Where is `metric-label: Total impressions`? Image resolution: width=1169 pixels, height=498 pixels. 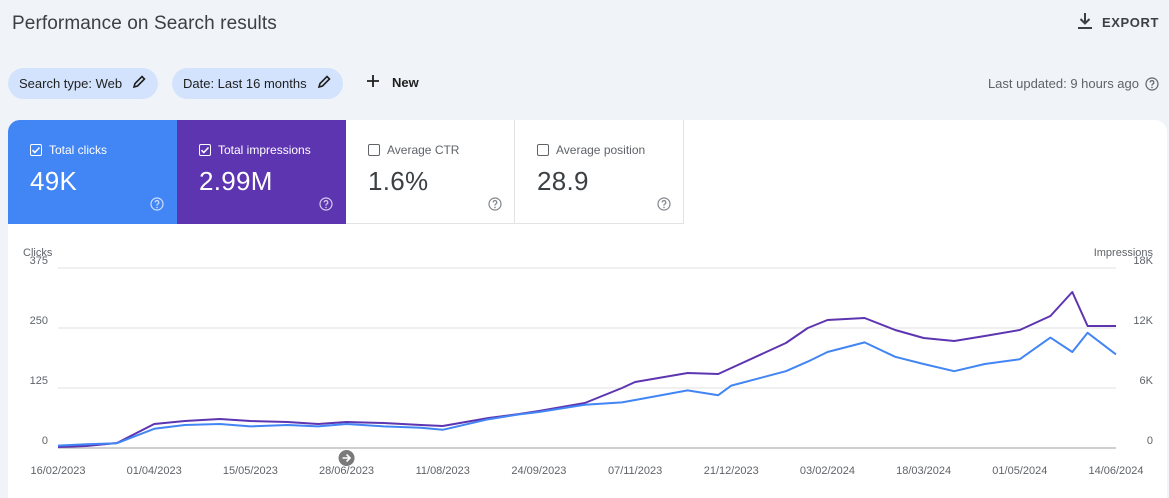
metric-label: Total impressions is located at coordinates (264, 150).